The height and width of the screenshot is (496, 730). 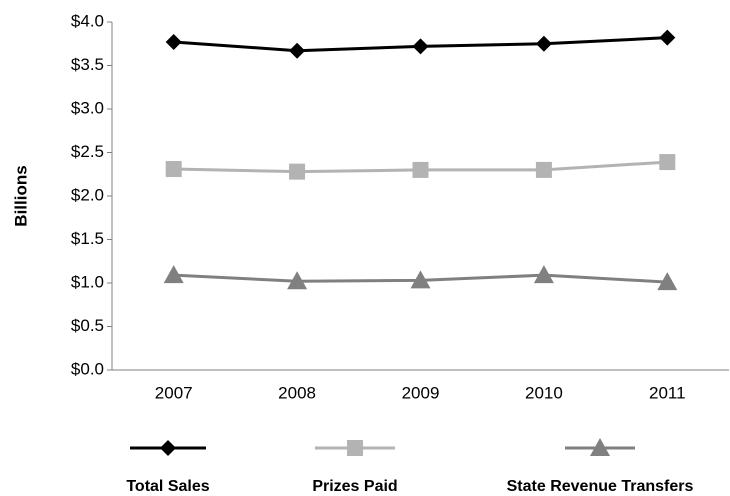 I want to click on x-tick-label: 2011, so click(x=667, y=392).